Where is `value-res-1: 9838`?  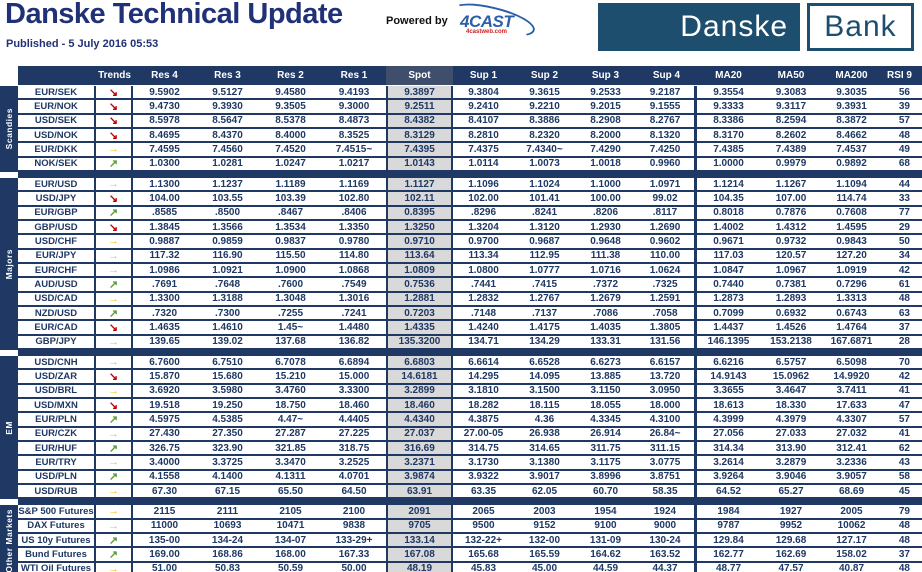
value-res-1: 9838 is located at coordinates (354, 526).